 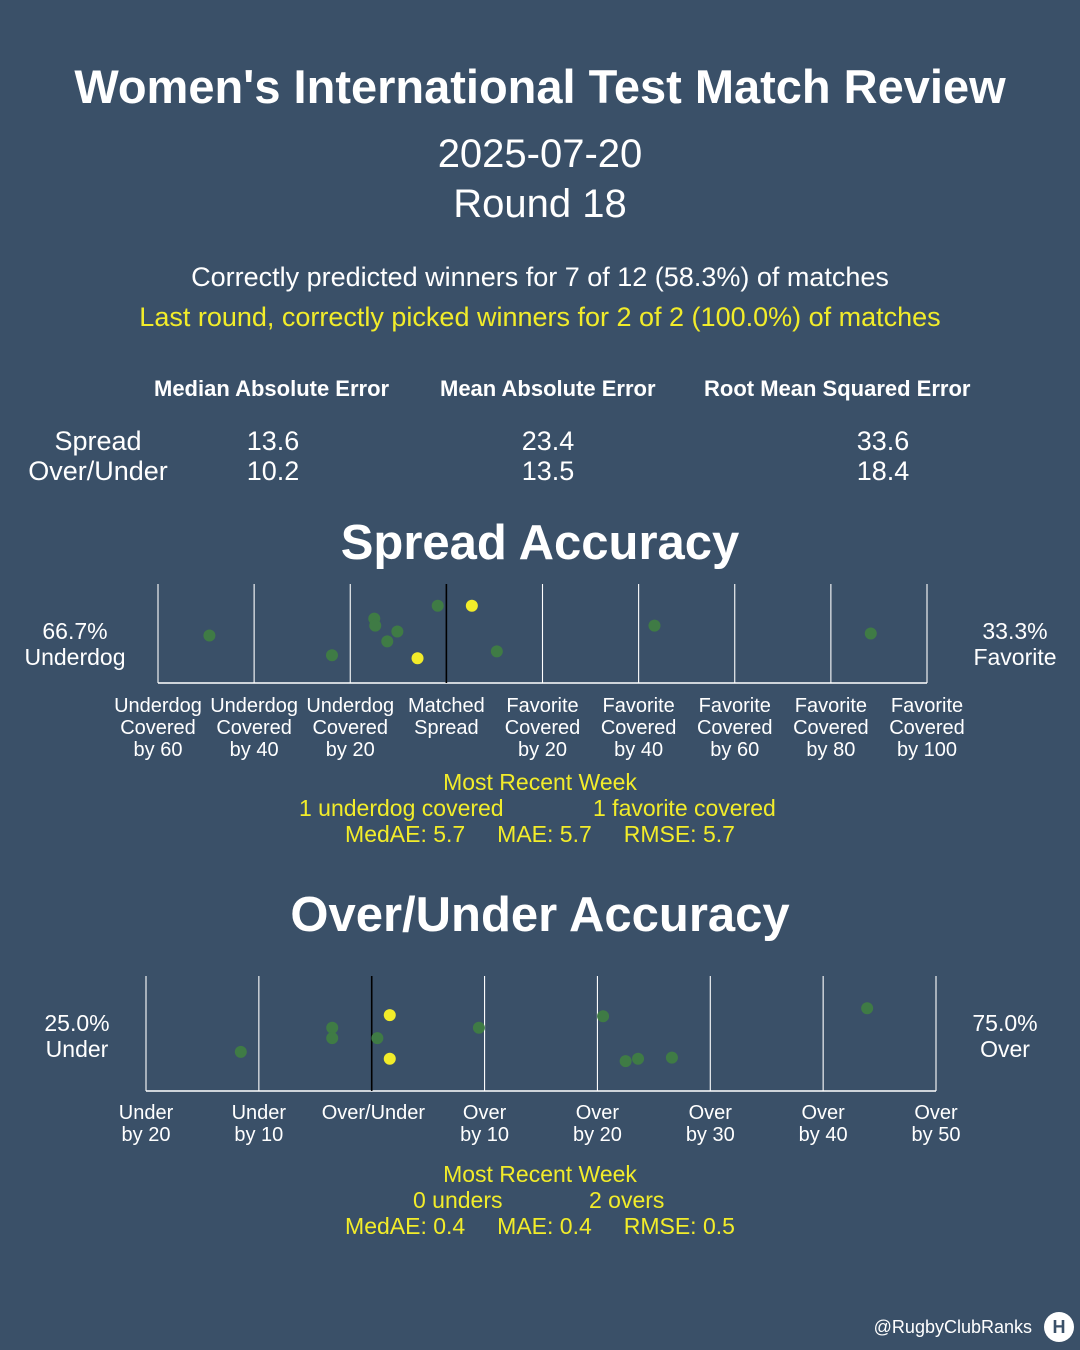 What do you see at coordinates (831, 728) in the screenshot?
I see `spread-tick-label-7: Favorite Covered by 80` at bounding box center [831, 728].